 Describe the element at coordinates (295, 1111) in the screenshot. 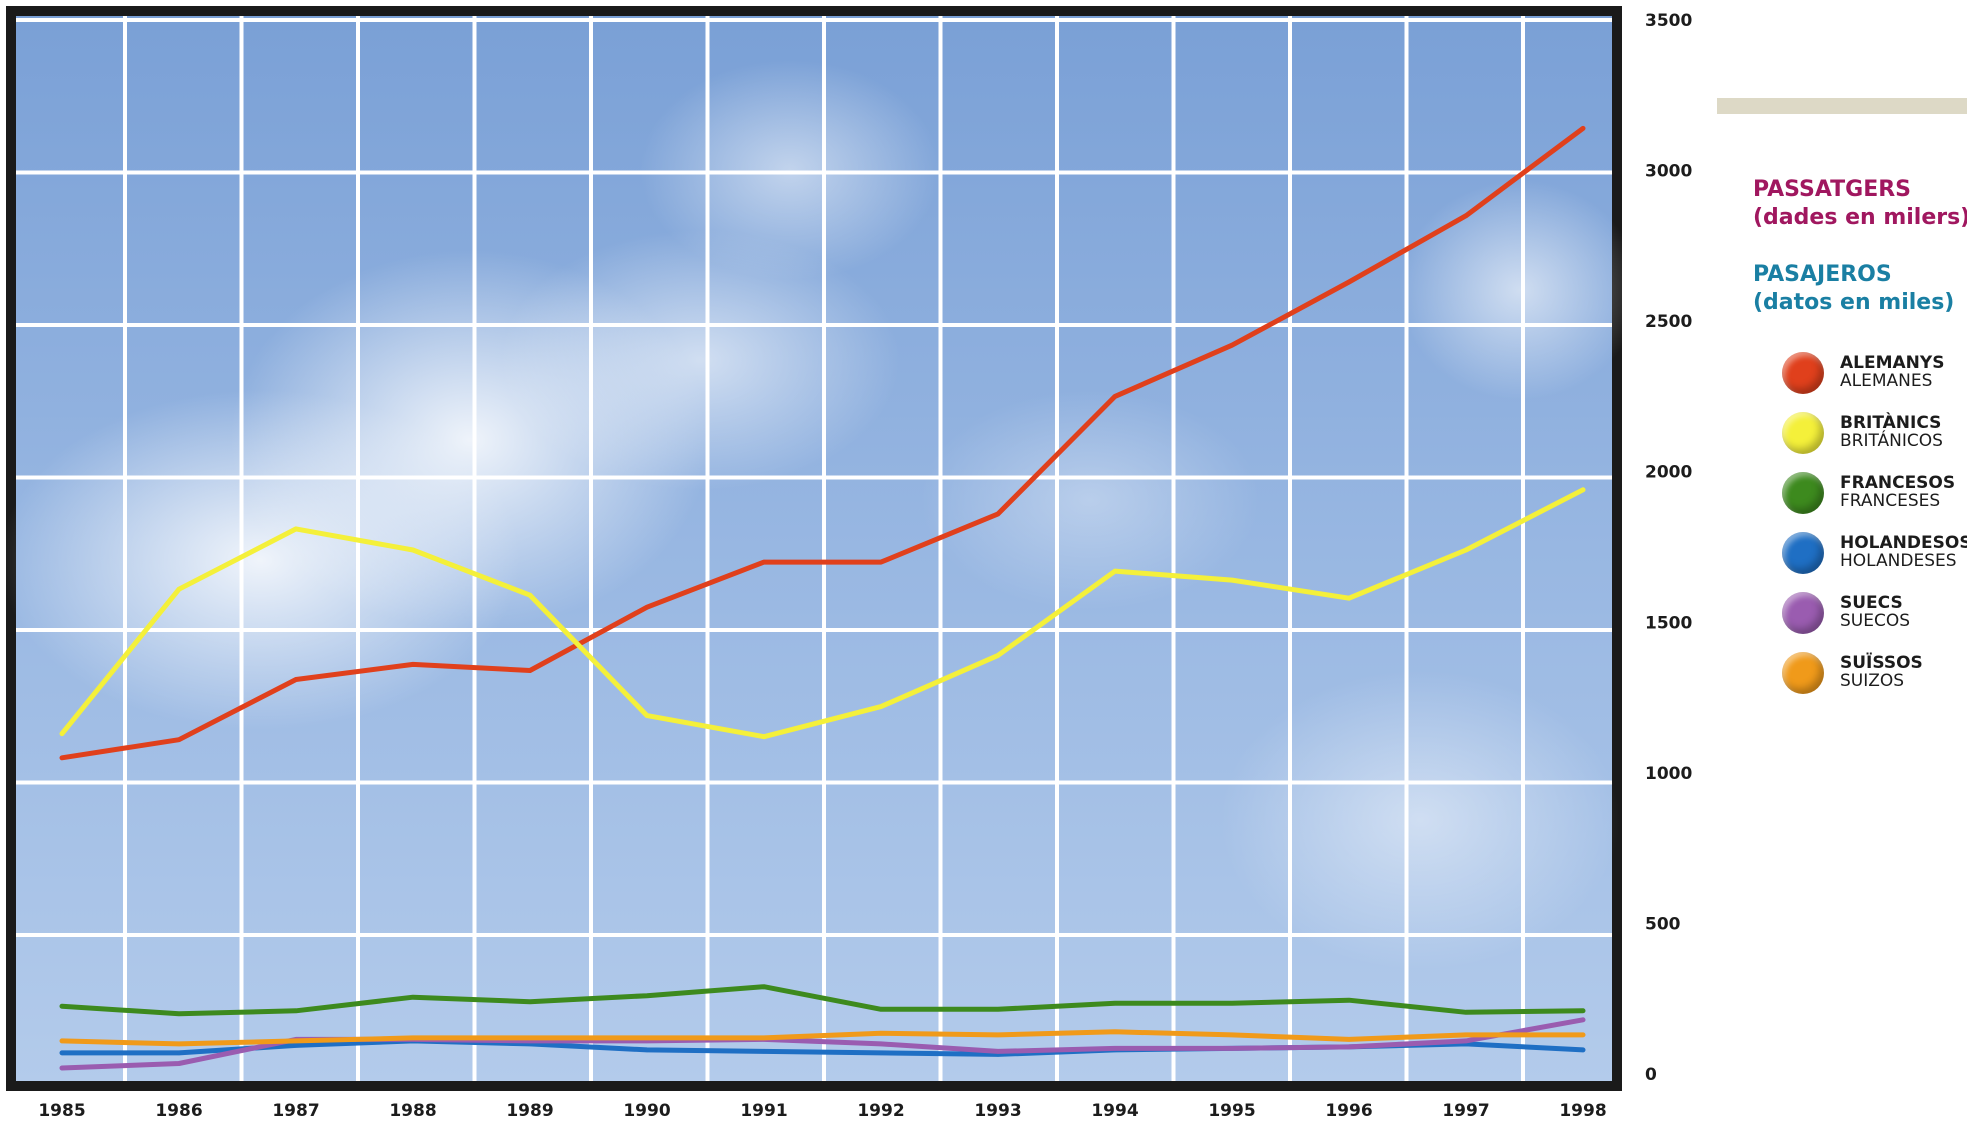

I see `x-tick-label: 1987` at that location.